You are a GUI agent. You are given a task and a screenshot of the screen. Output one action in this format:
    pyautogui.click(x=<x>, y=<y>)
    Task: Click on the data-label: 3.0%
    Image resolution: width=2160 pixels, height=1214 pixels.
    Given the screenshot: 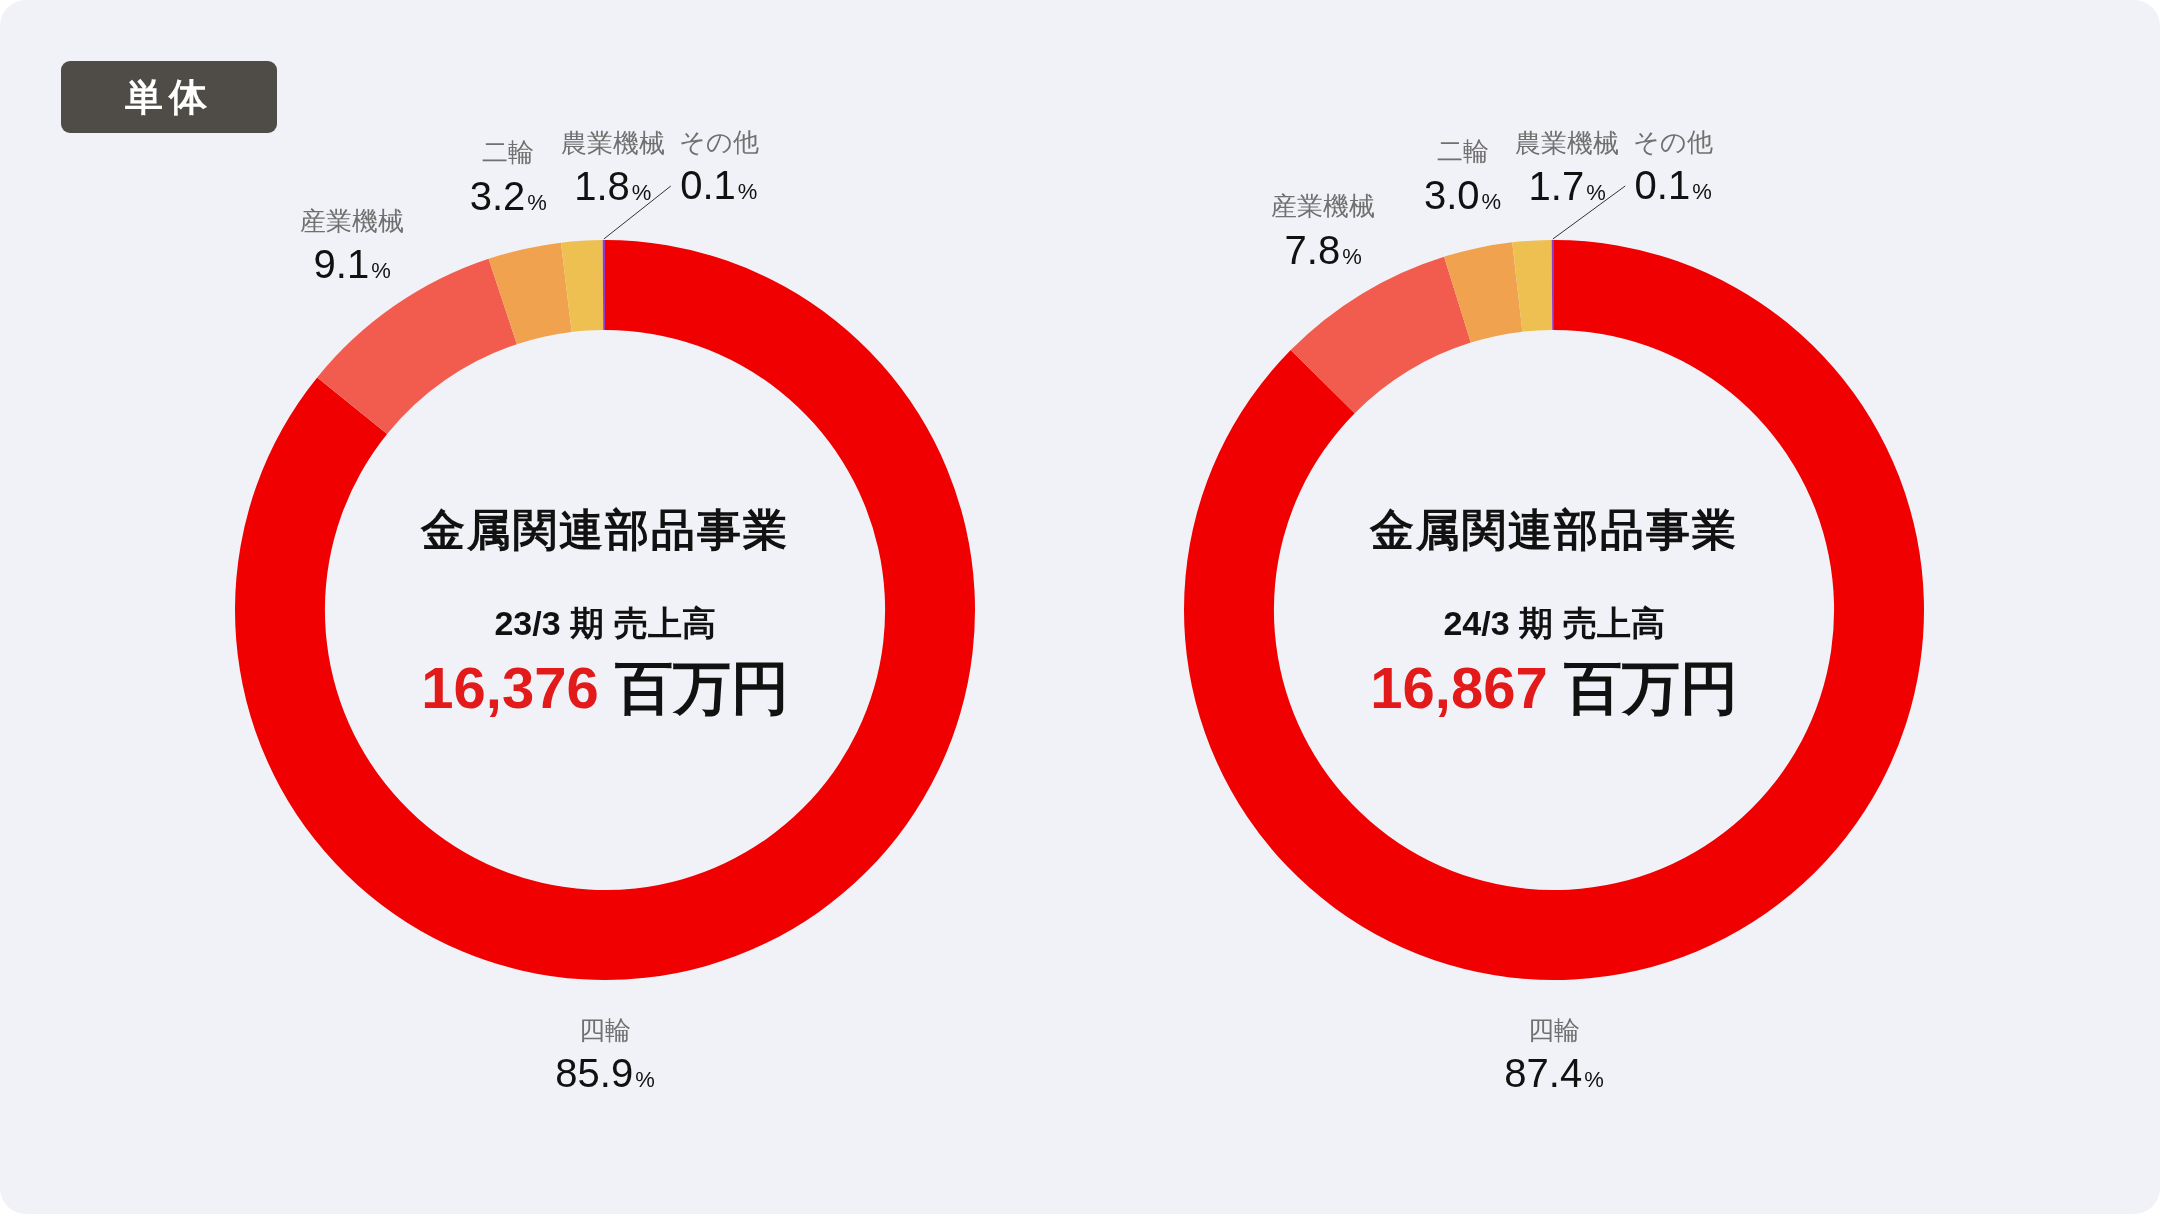 What is the action you would take?
    pyautogui.click(x=1463, y=194)
    